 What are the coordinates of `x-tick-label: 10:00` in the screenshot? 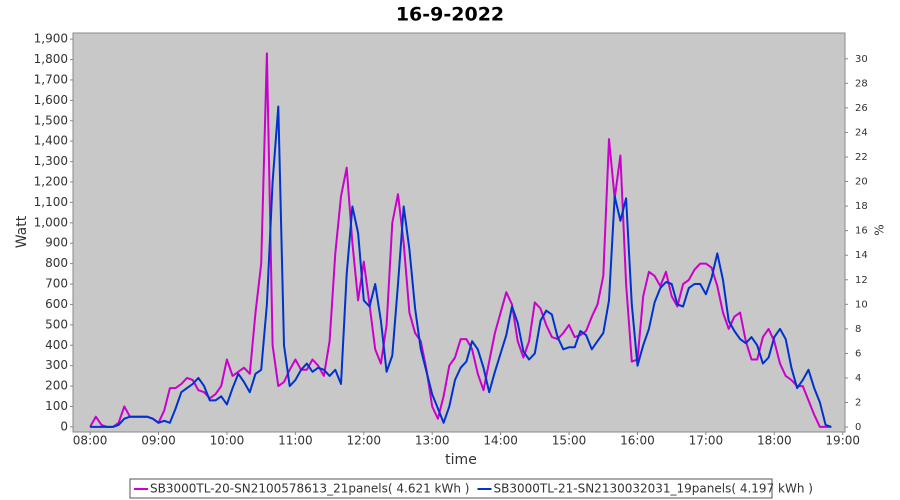 It's located at (227, 441).